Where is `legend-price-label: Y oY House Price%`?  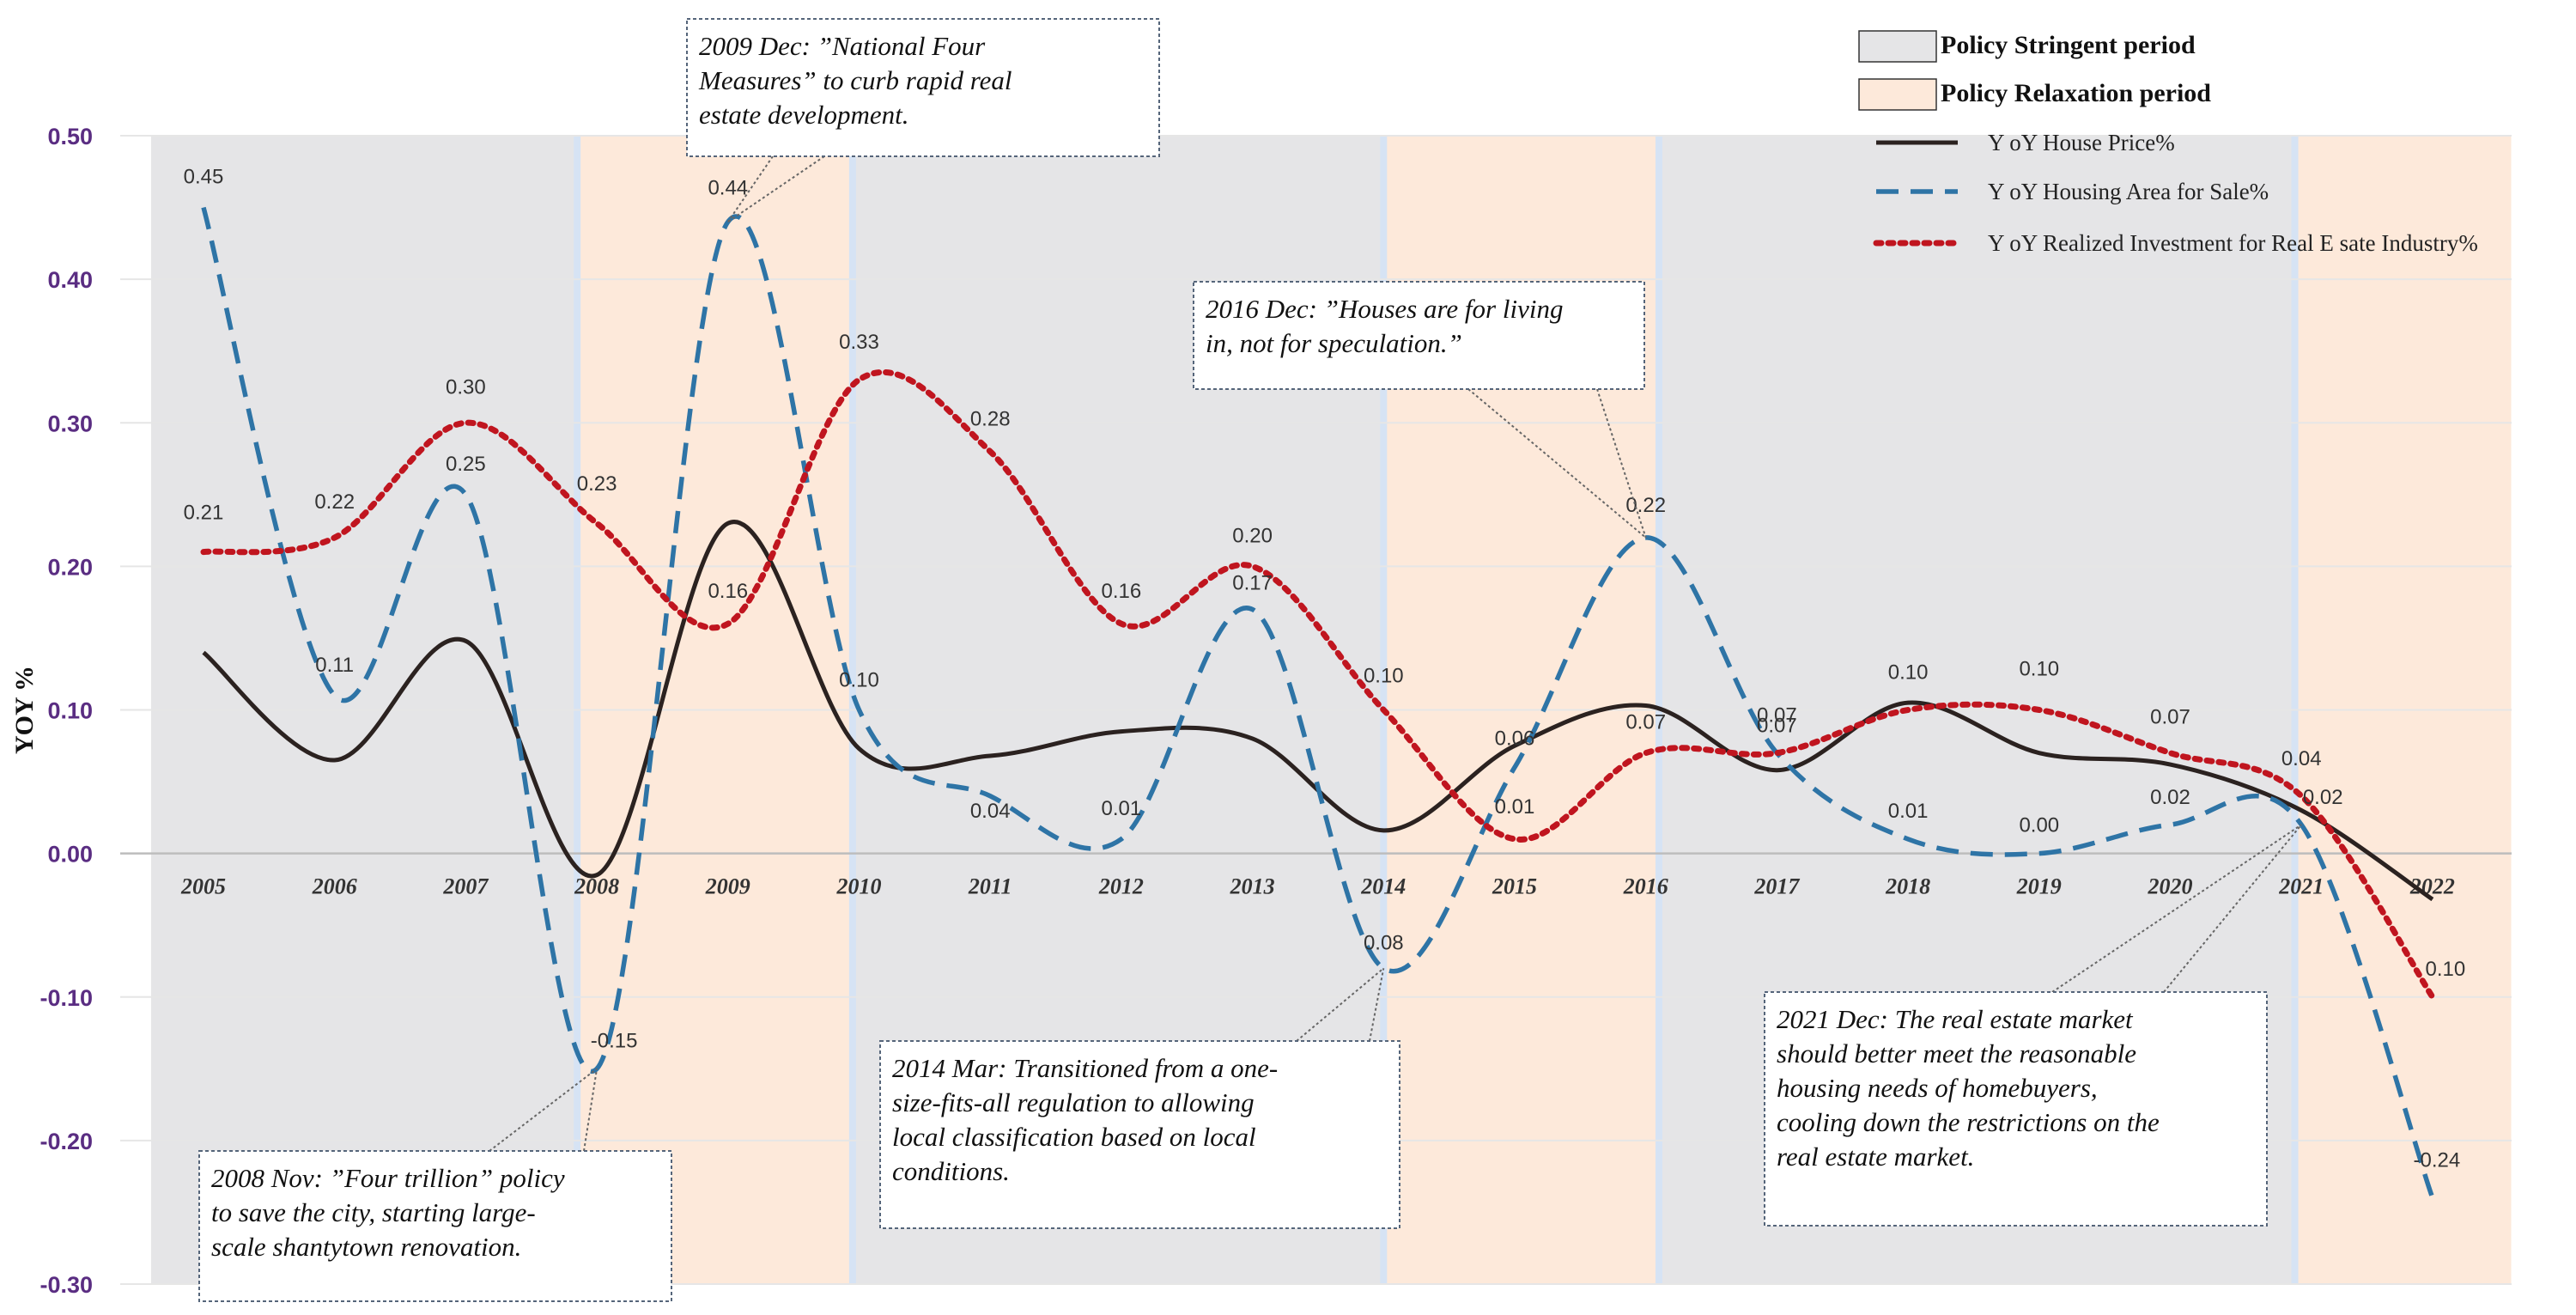
legend-price-label: Y oY House Price% is located at coordinates (2082, 142).